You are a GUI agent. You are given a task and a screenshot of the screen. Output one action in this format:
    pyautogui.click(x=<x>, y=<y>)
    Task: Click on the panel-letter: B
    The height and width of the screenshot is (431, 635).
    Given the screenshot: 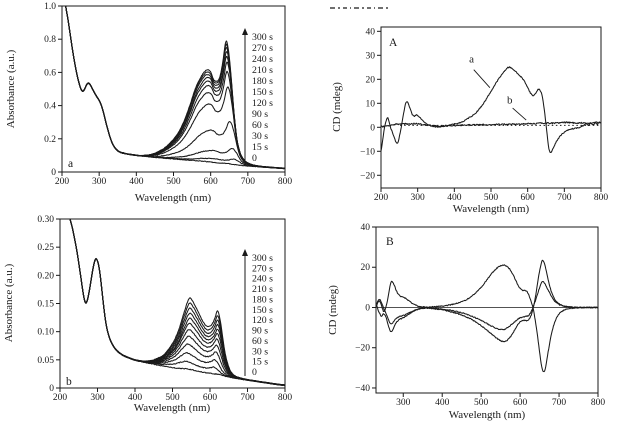 What is the action you would take?
    pyautogui.click(x=390, y=242)
    